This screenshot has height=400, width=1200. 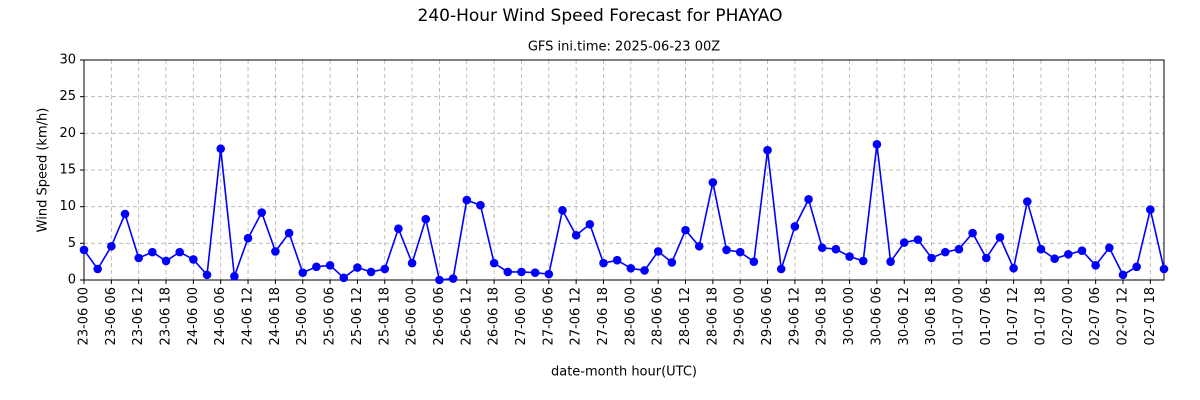 I want to click on x-tick-label: 29-06 00, so click(x=740, y=316).